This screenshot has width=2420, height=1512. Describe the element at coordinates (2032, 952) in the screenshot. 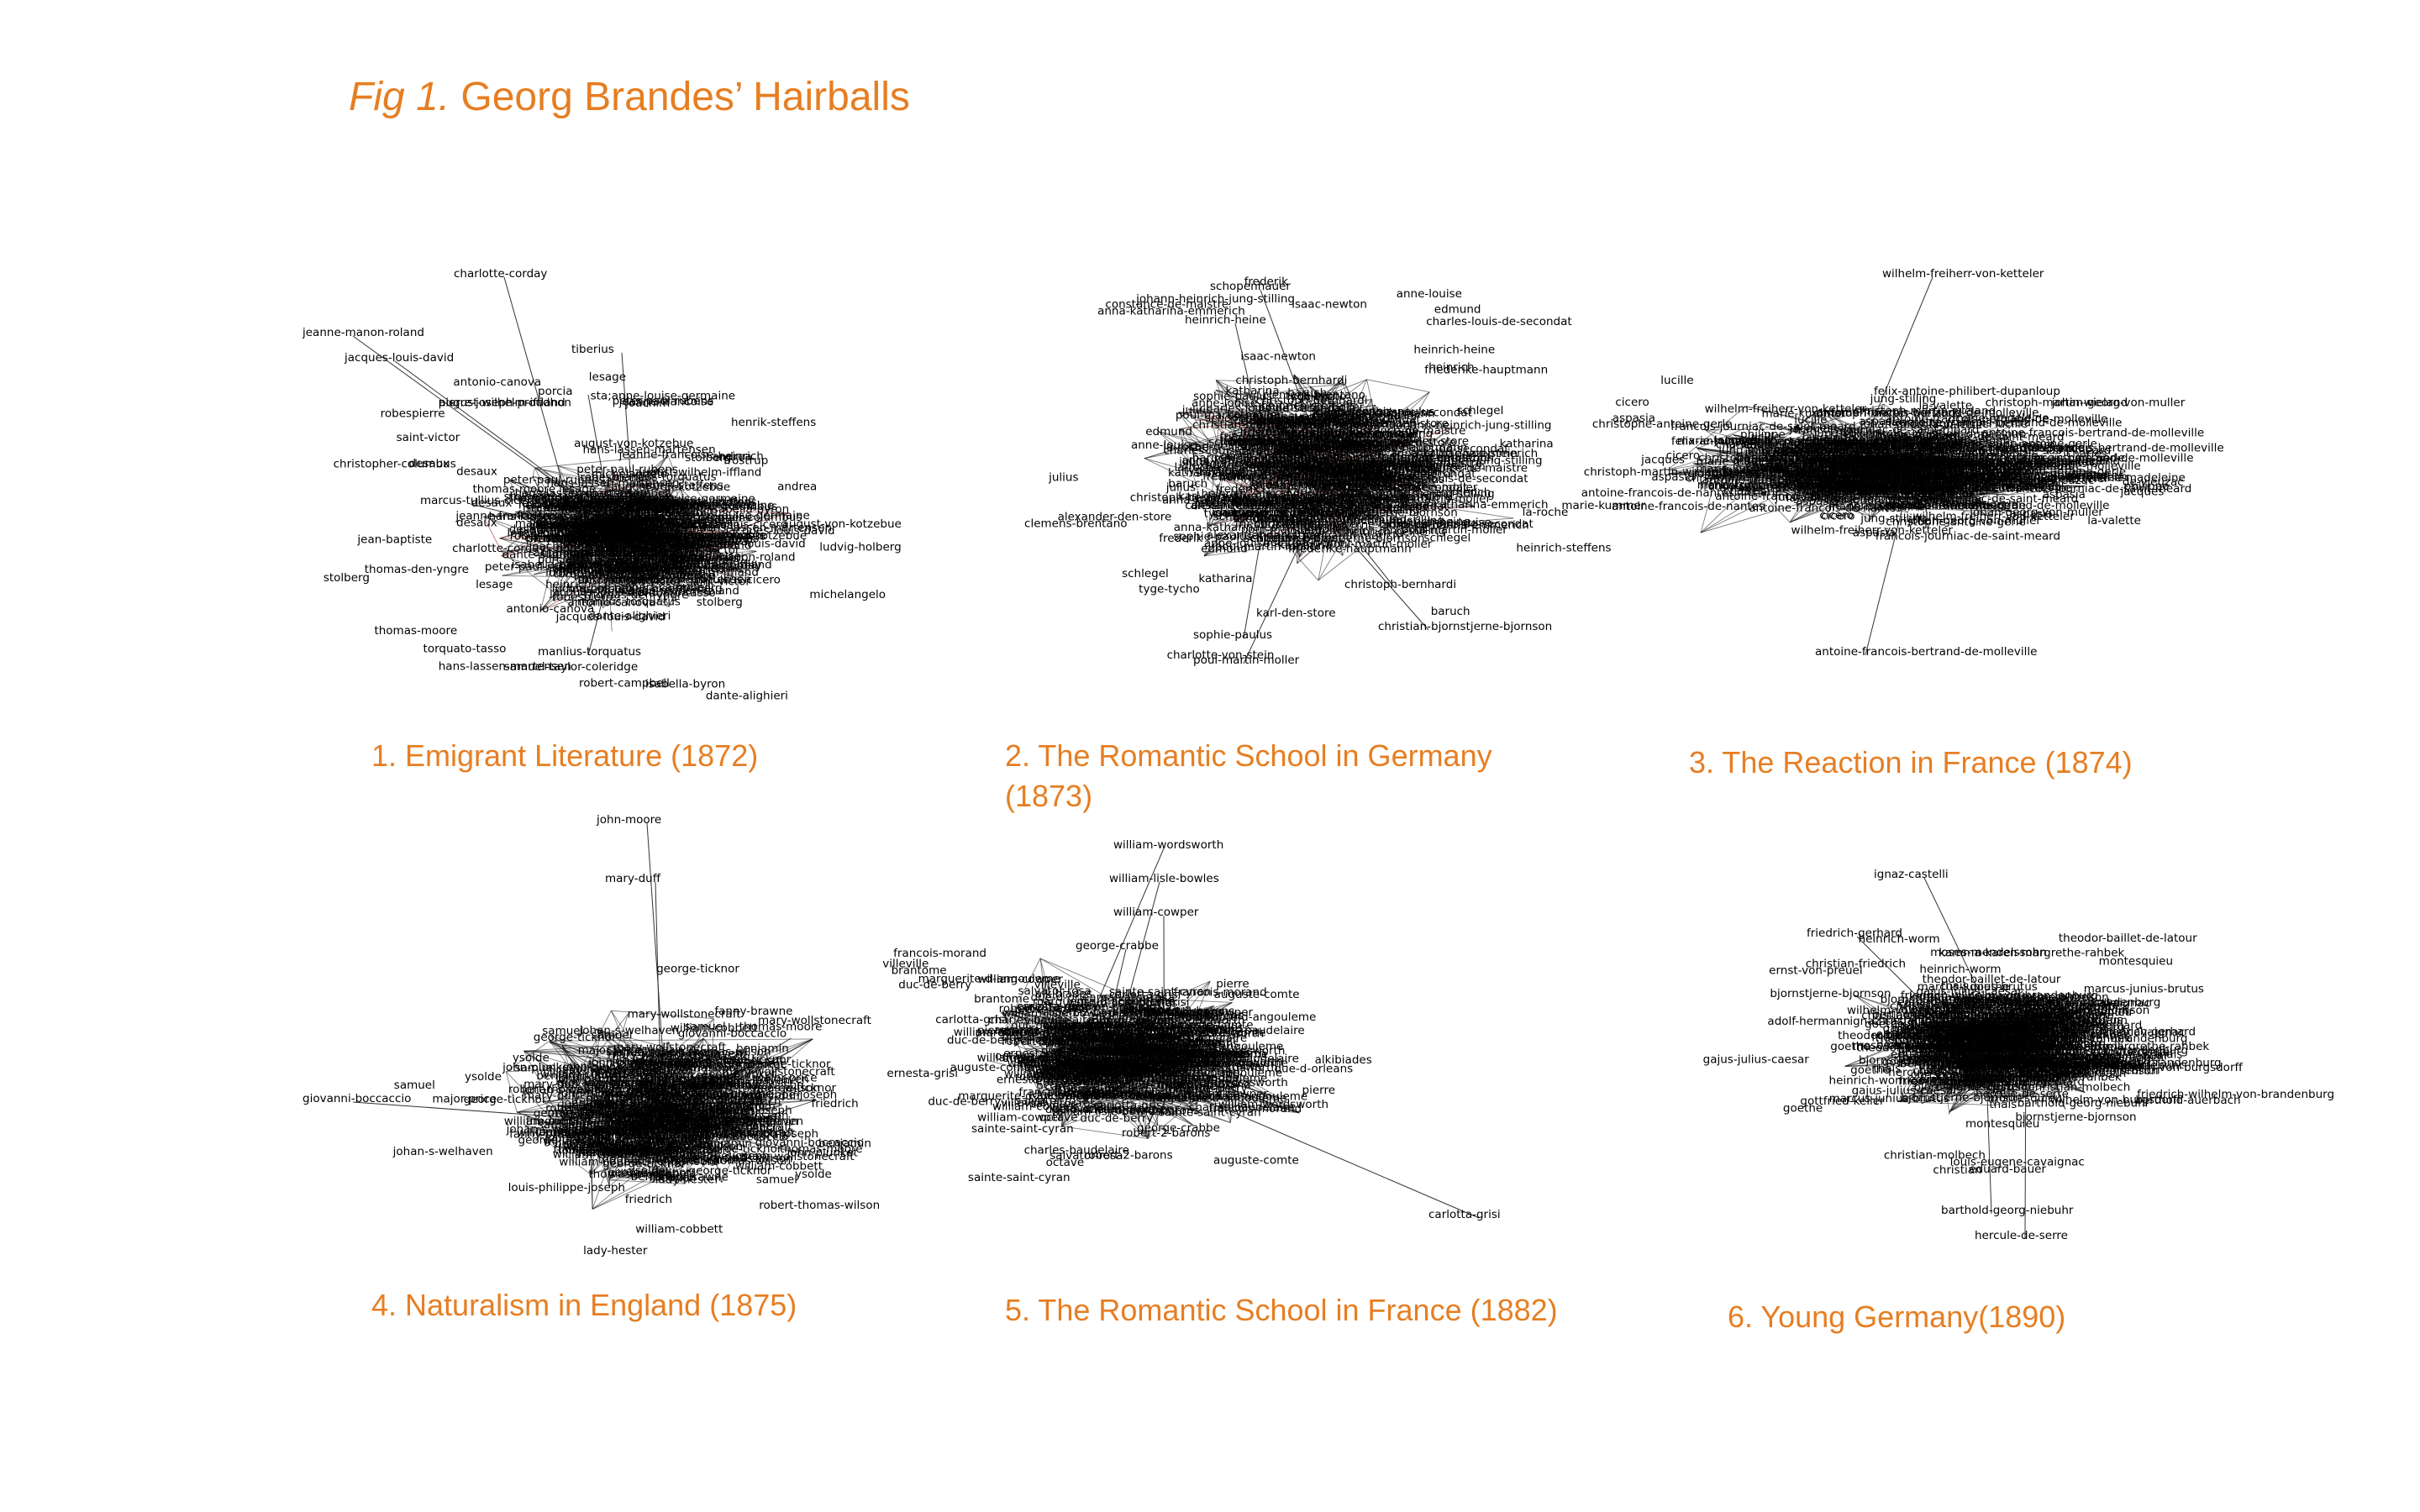

I see `node-label: kamma-karen-margrethe-rahbek` at that location.